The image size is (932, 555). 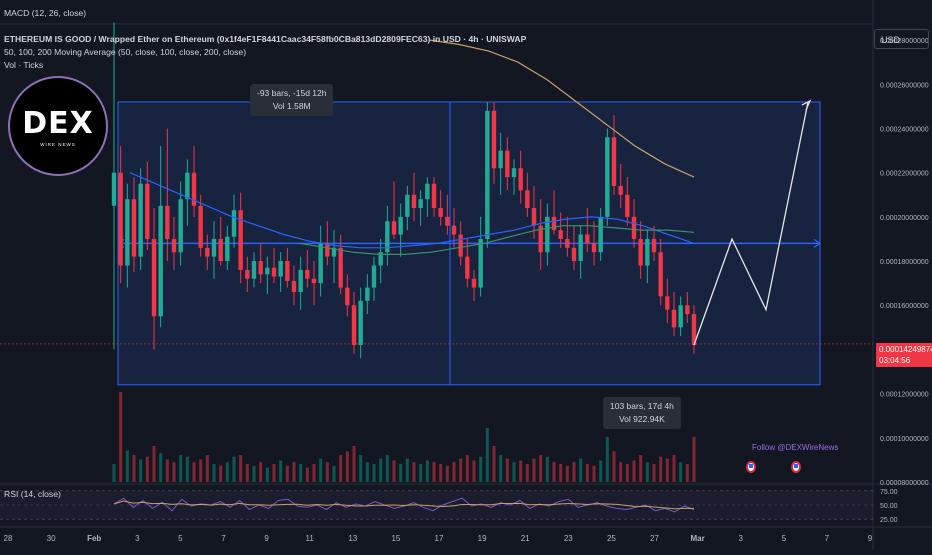 I want to click on price-axis-label: 0.00016000000, so click(x=904, y=306).